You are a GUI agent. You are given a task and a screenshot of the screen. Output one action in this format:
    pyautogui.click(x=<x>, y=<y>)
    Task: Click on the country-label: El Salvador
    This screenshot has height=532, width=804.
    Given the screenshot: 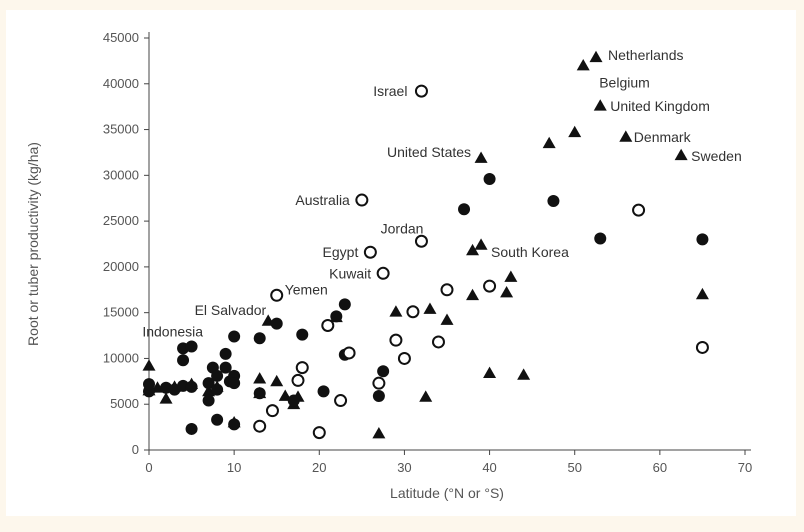 What is the action you would take?
    pyautogui.click(x=231, y=310)
    